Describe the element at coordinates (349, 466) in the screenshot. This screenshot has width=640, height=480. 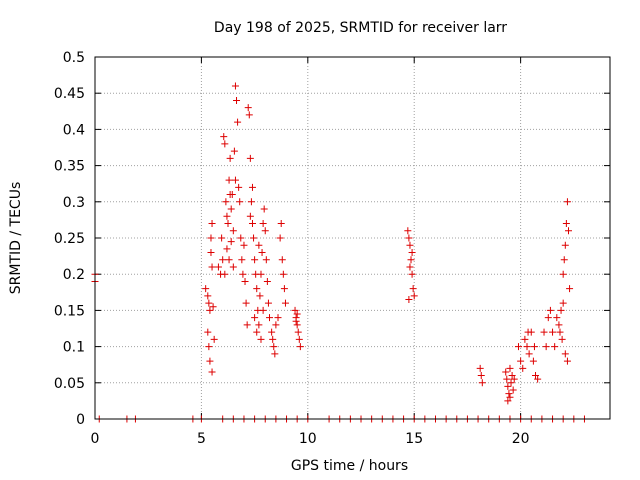
I see `x-axis-label: GPS time / hours` at that location.